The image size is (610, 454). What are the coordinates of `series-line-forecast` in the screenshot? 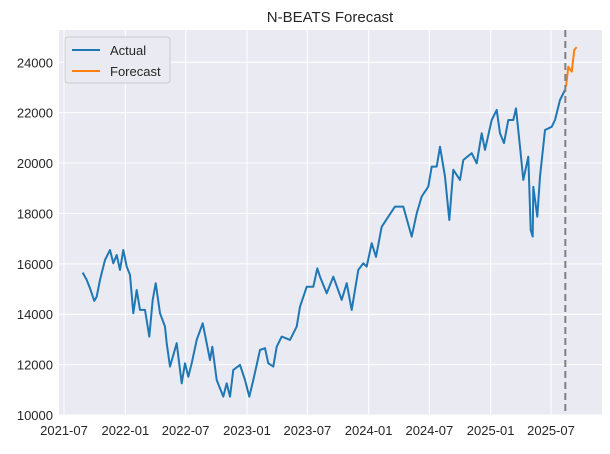 It's located at (571, 66).